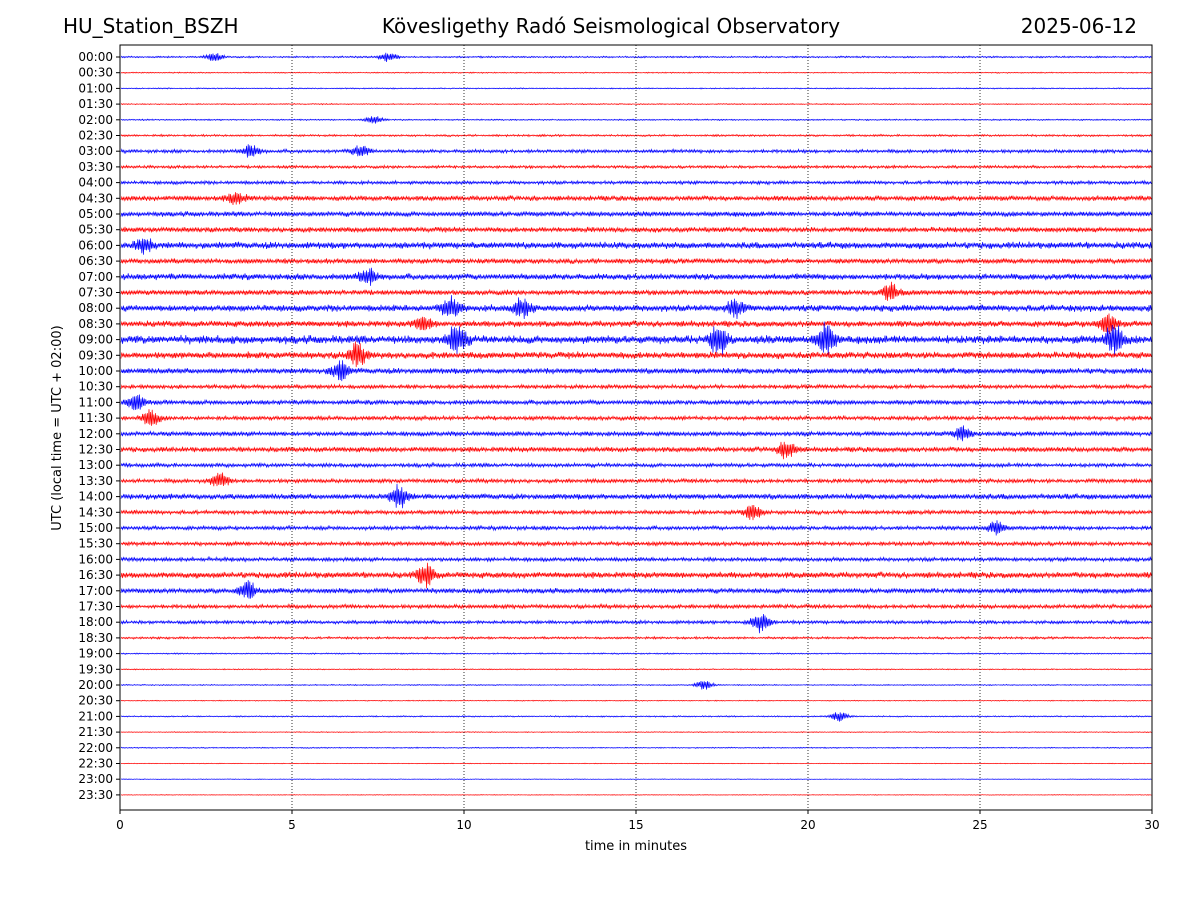  Describe the element at coordinates (95, 371) in the screenshot. I see `y-tick-label: 10:00` at that location.